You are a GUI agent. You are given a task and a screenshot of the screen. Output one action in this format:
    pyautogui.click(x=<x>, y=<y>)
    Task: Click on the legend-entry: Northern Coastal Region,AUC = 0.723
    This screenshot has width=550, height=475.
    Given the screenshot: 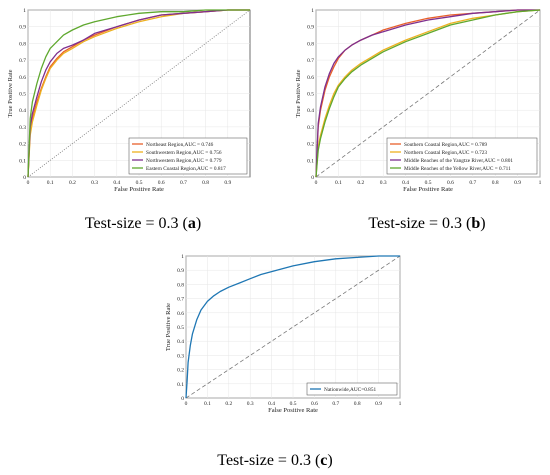 What is the action you would take?
    pyautogui.click(x=445, y=153)
    